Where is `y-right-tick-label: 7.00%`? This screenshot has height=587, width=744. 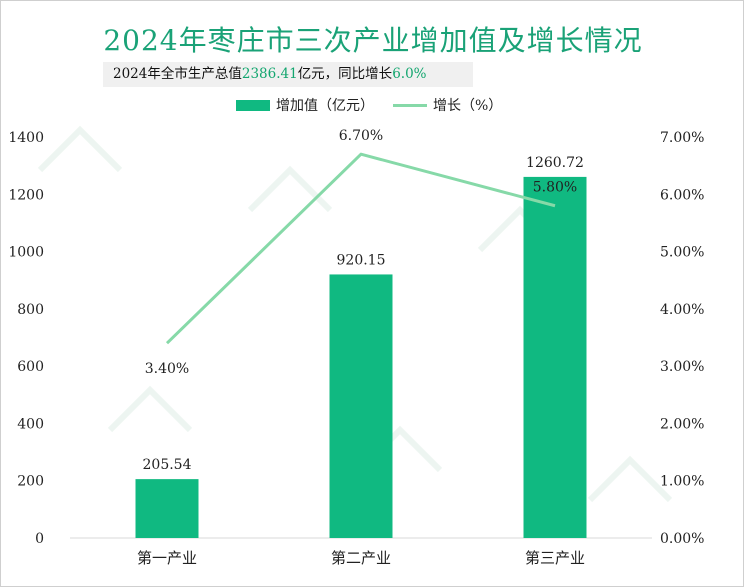 y-right-tick-label: 7.00% is located at coordinates (682, 138).